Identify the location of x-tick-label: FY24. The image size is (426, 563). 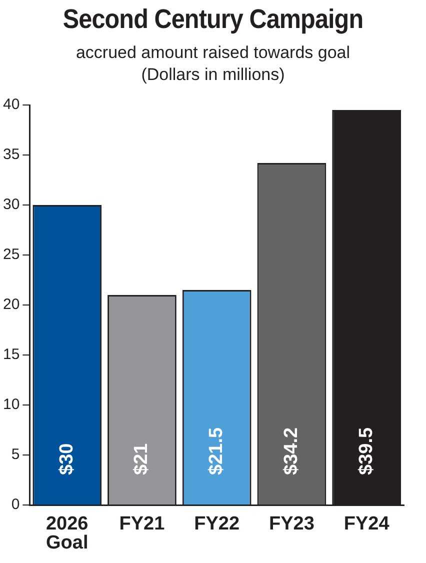
(367, 524).